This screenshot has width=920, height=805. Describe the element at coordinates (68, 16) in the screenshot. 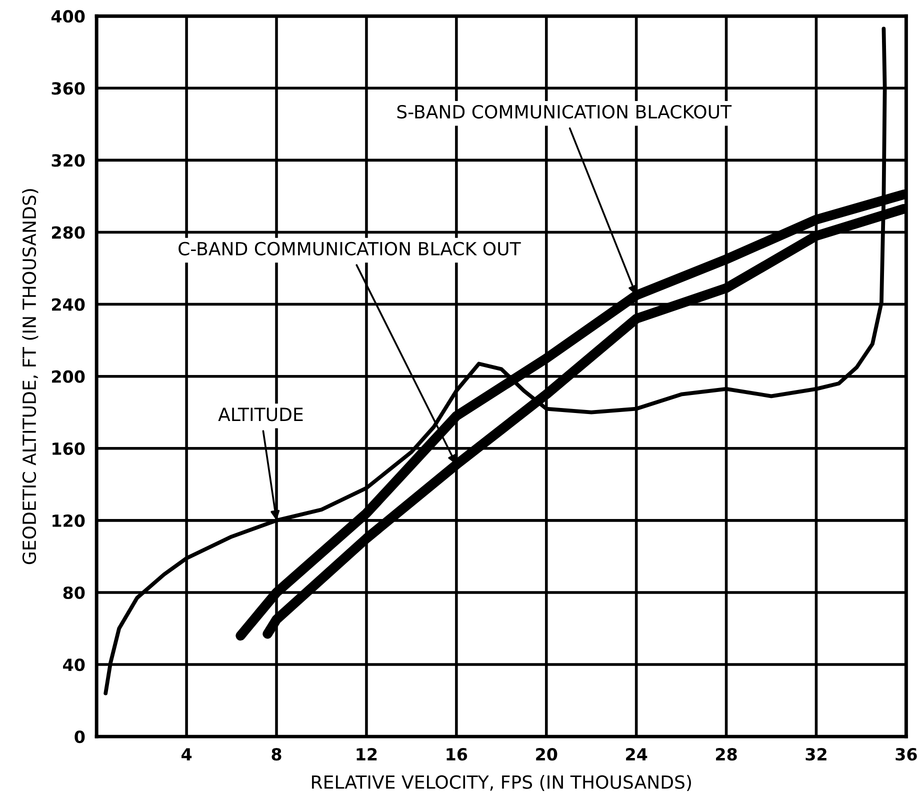

I see `y-tick-label: 400` at that location.